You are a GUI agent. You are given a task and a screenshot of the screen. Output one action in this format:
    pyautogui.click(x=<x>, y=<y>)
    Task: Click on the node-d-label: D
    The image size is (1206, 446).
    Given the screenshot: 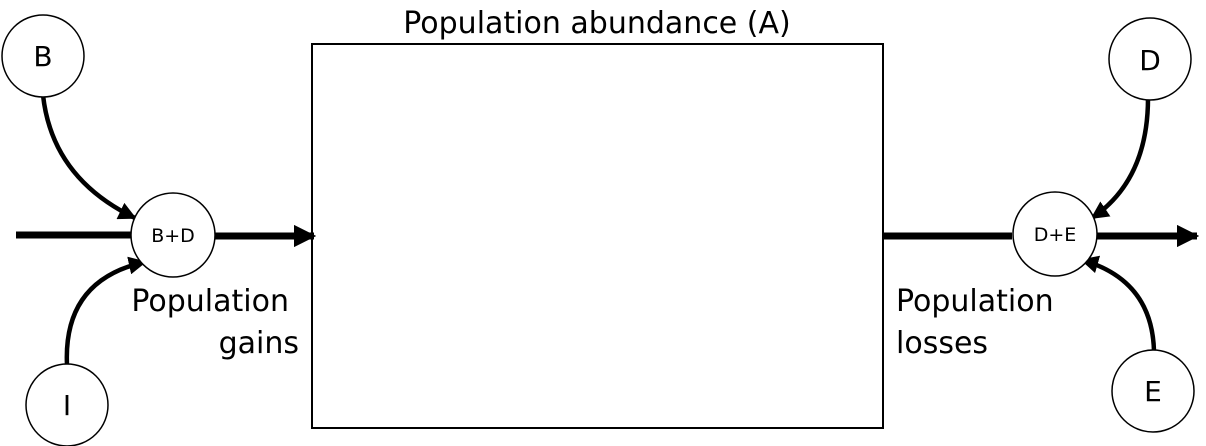 What is the action you would take?
    pyautogui.click(x=1150, y=60)
    